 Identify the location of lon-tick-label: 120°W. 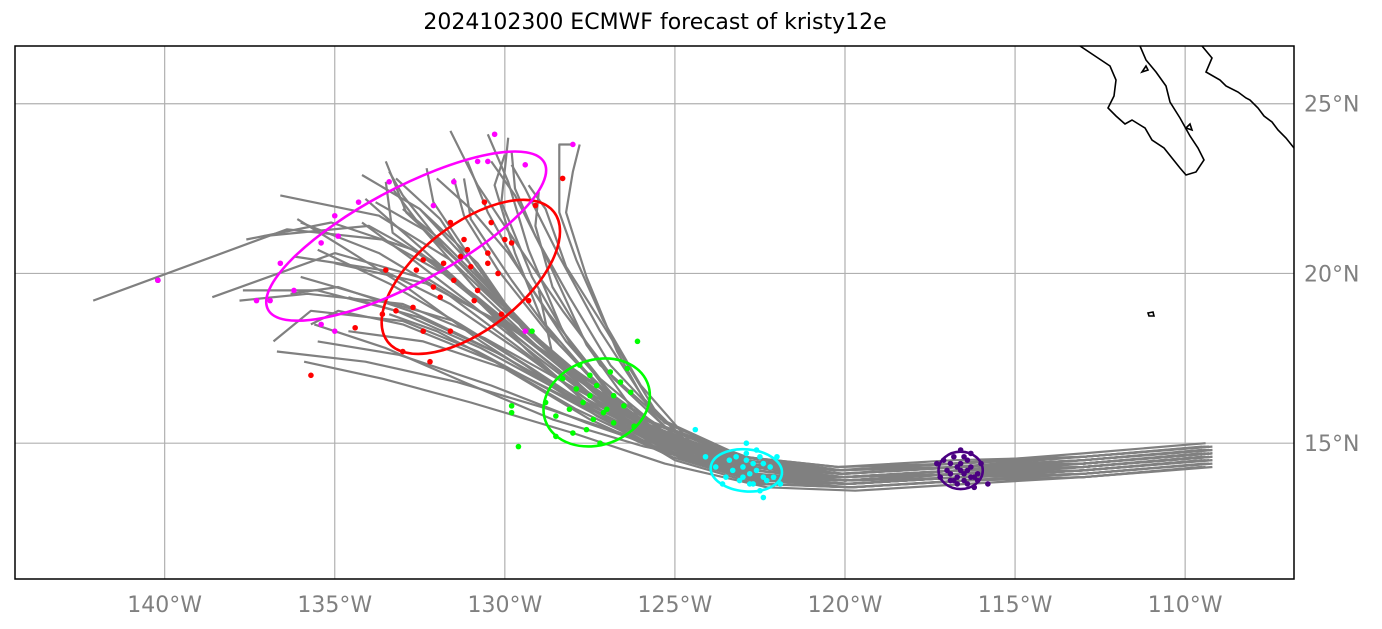
(845, 605).